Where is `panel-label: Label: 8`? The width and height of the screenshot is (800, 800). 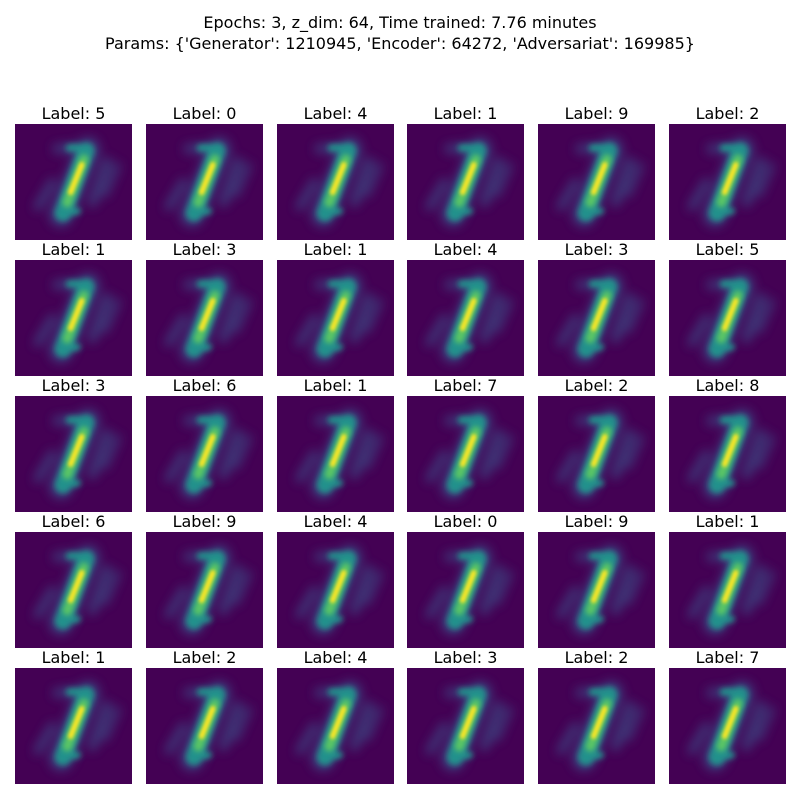
panel-label: Label: 8 is located at coordinates (727, 385).